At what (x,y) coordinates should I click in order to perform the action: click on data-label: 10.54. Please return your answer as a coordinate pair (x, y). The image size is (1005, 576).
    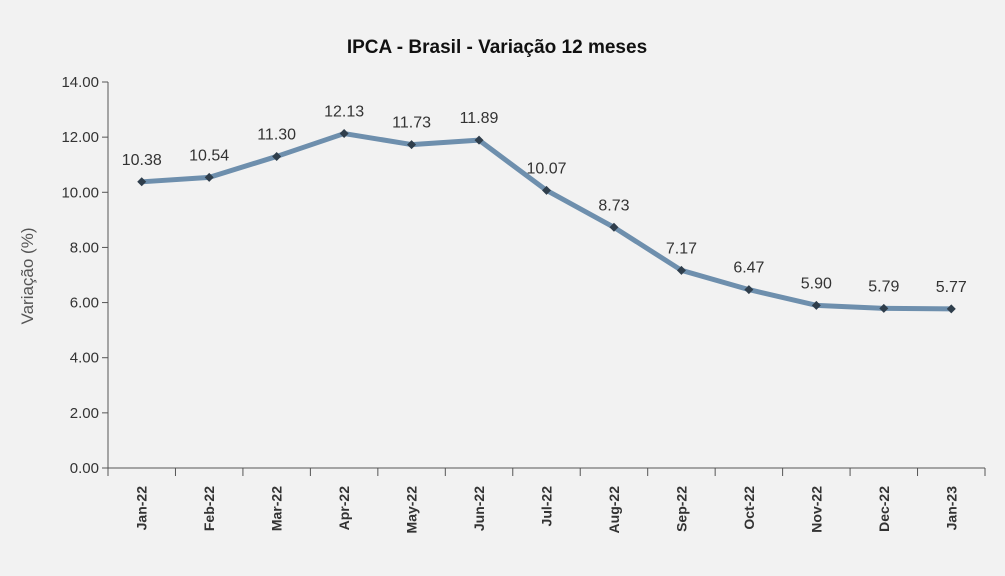
    Looking at the image, I should click on (209, 155).